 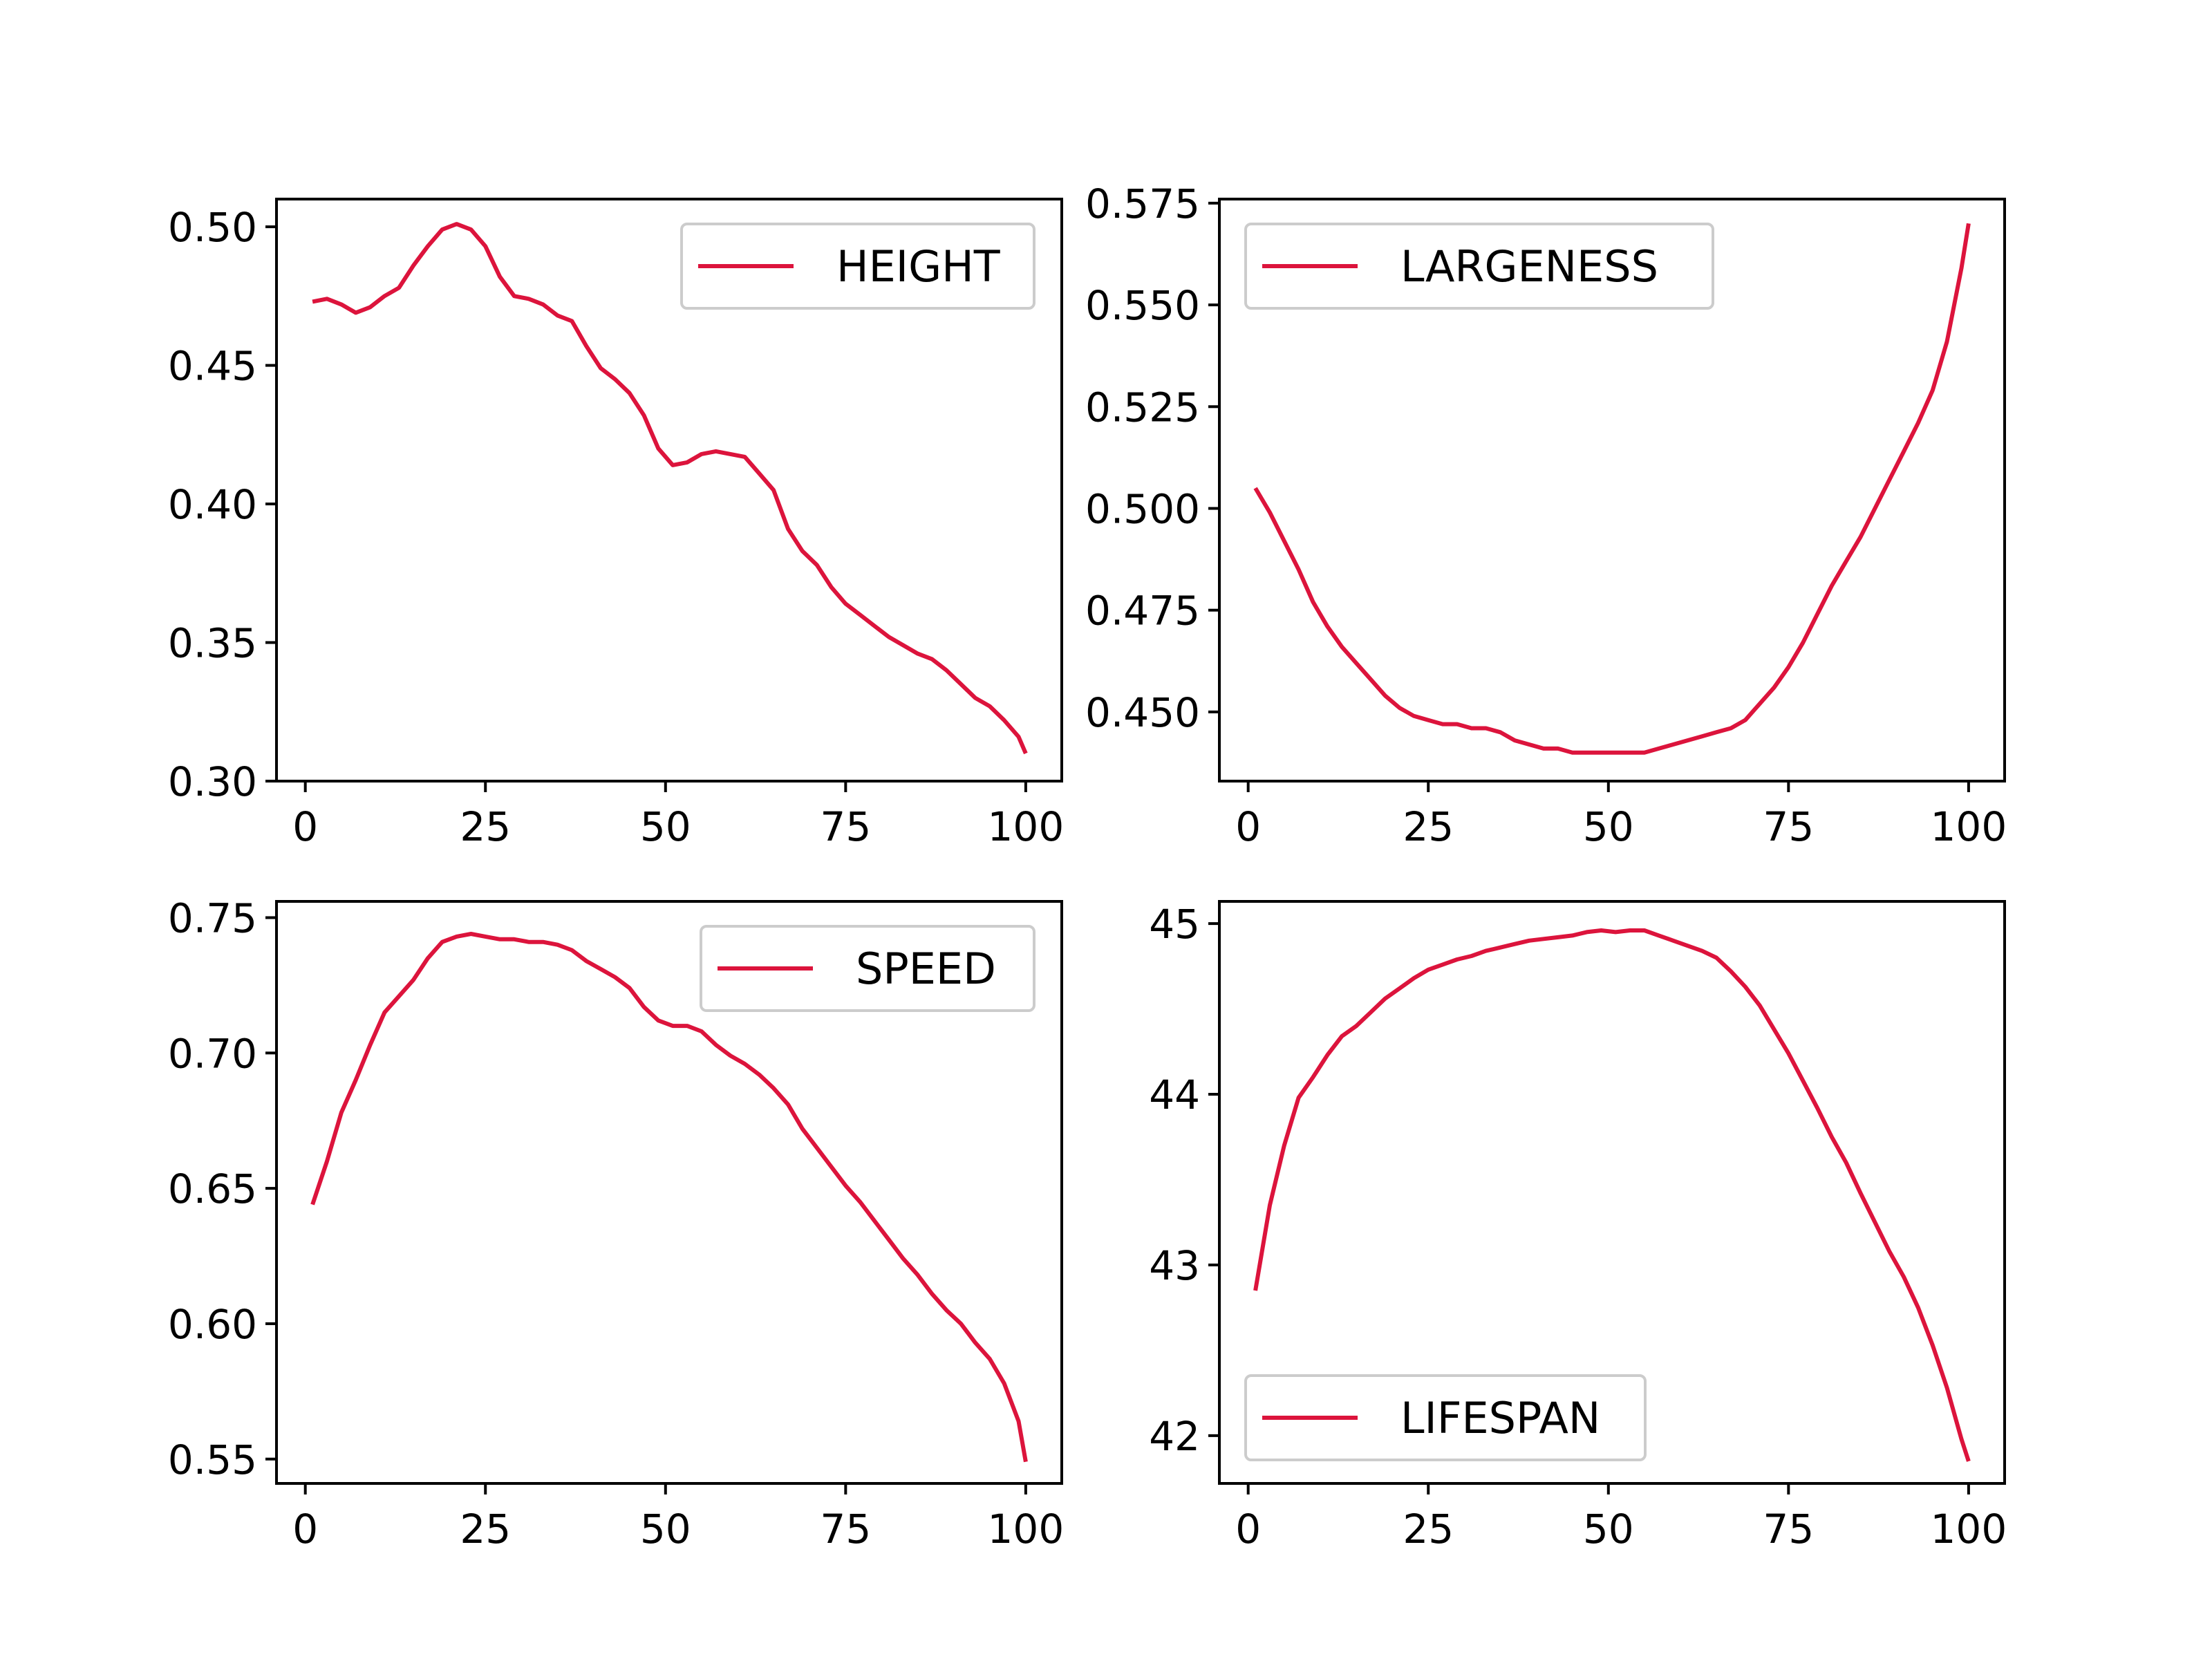 I want to click on lifespan-legend-box, so click(x=1446, y=1418).